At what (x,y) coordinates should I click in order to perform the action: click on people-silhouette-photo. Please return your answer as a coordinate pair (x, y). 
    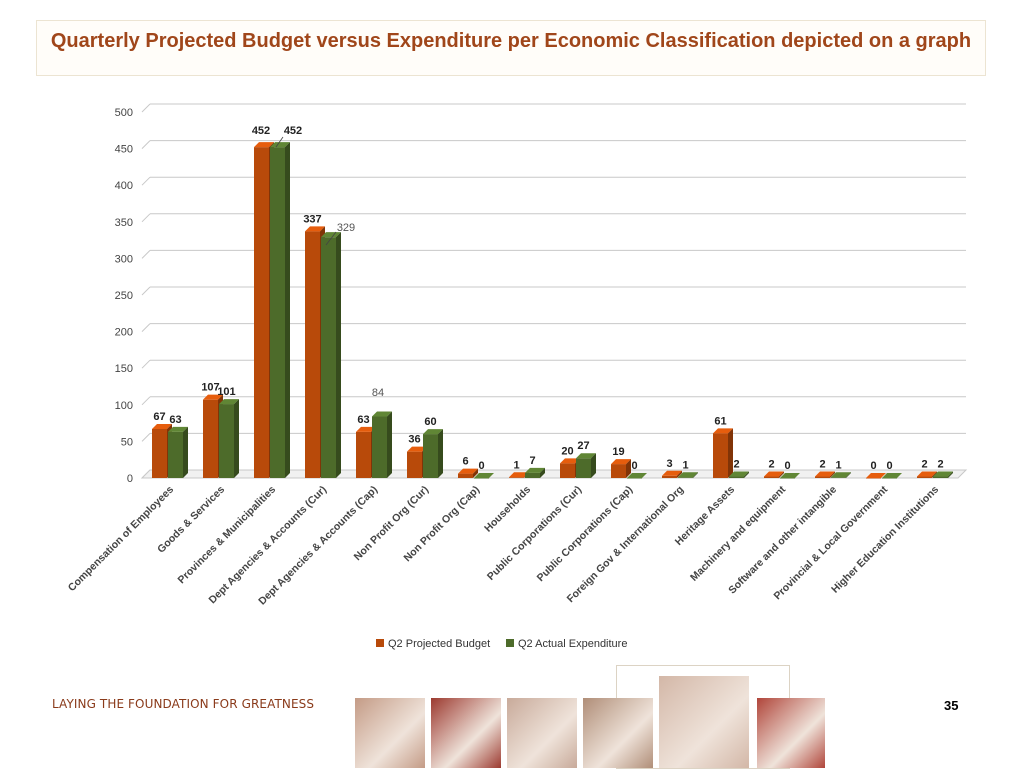
    Looking at the image, I should click on (466, 733).